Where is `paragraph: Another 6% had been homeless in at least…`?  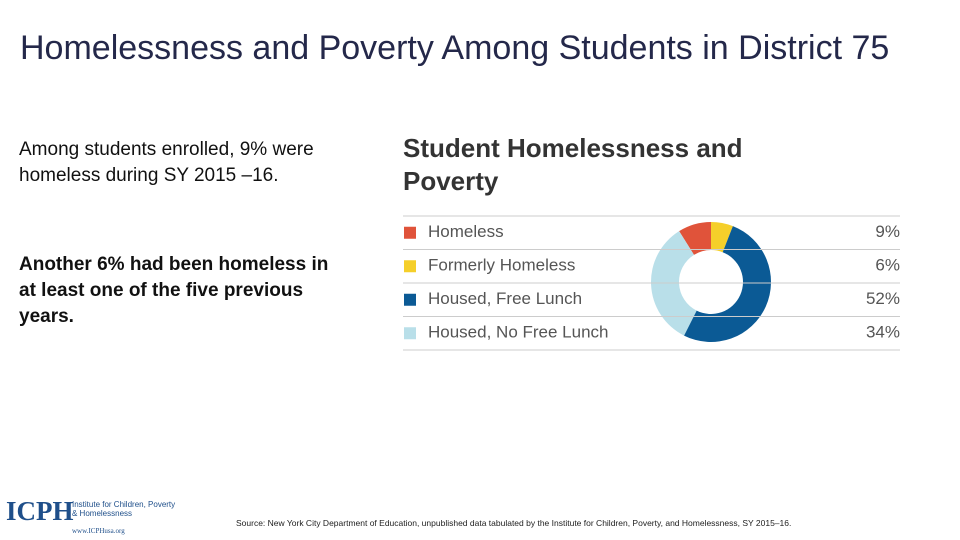
paragraph: Another 6% had been homeless in at least… is located at coordinates (174, 290).